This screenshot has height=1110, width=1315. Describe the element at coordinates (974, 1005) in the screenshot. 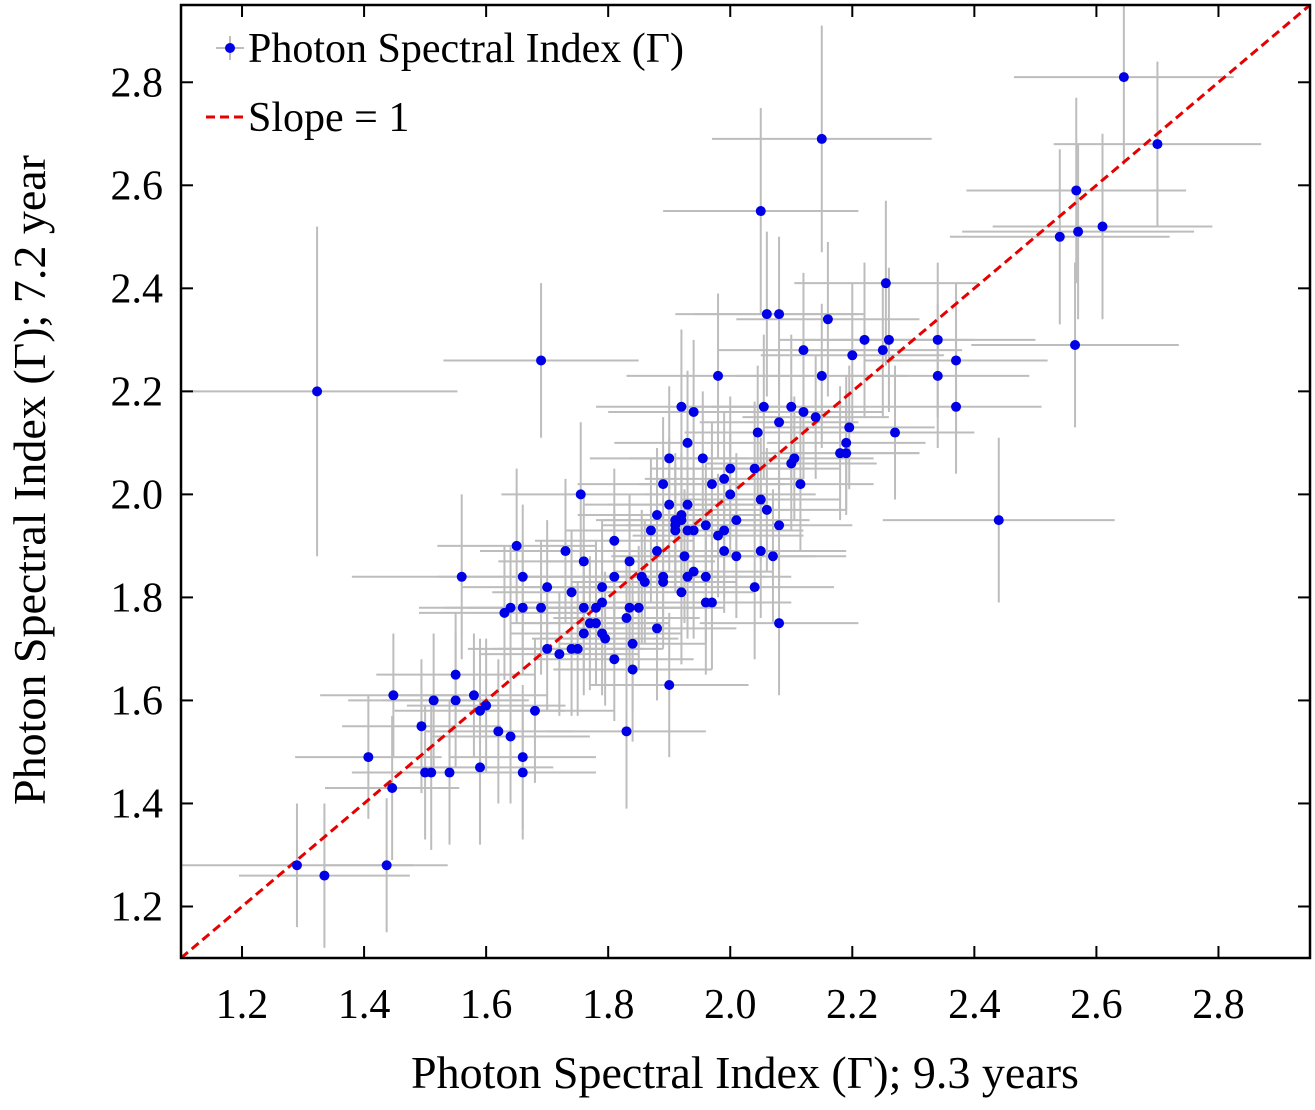

I see `x-tick-label: 2.4` at that location.